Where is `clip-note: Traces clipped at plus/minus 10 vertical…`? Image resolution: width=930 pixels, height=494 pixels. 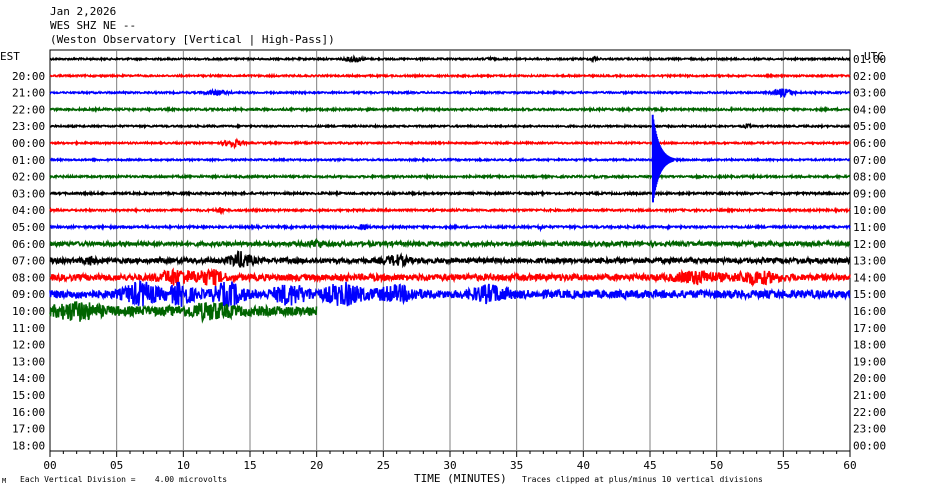 clip-note: Traces clipped at plus/minus 10 vertical… is located at coordinates (642, 479).